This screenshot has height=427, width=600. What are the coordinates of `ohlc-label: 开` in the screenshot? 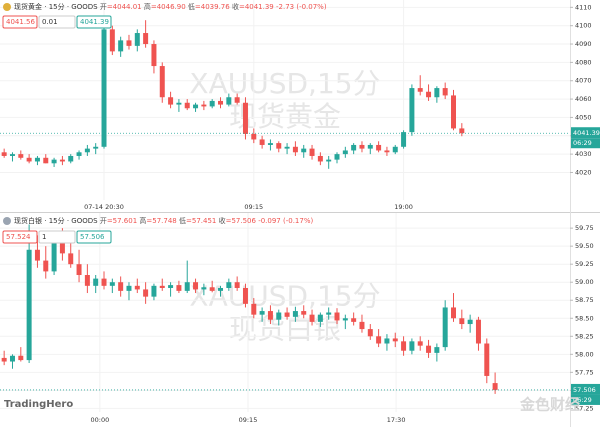 It's located at (103, 7).